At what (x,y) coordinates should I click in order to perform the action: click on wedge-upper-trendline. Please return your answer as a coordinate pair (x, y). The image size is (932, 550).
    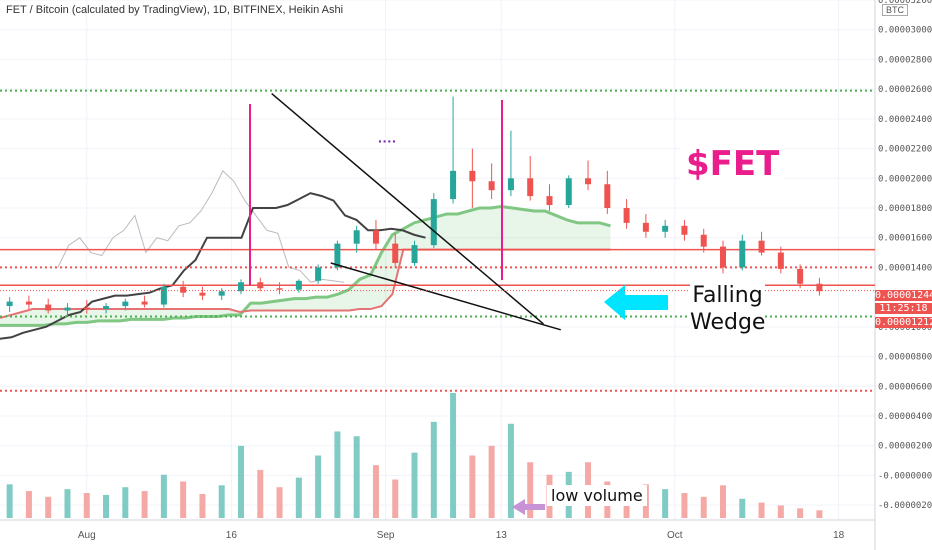
    Looking at the image, I should click on (407, 209).